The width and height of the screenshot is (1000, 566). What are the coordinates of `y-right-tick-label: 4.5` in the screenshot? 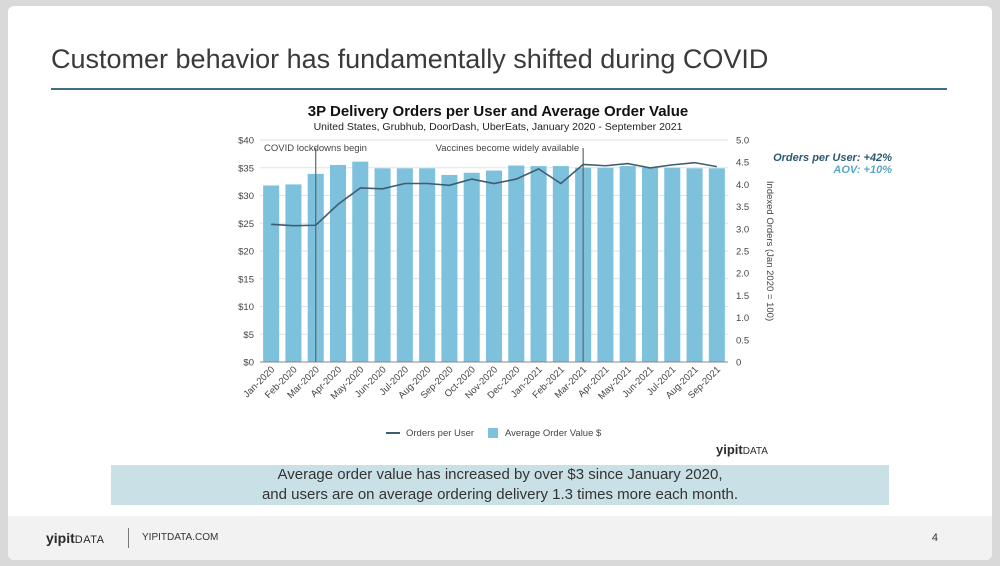 It's located at (742, 163).